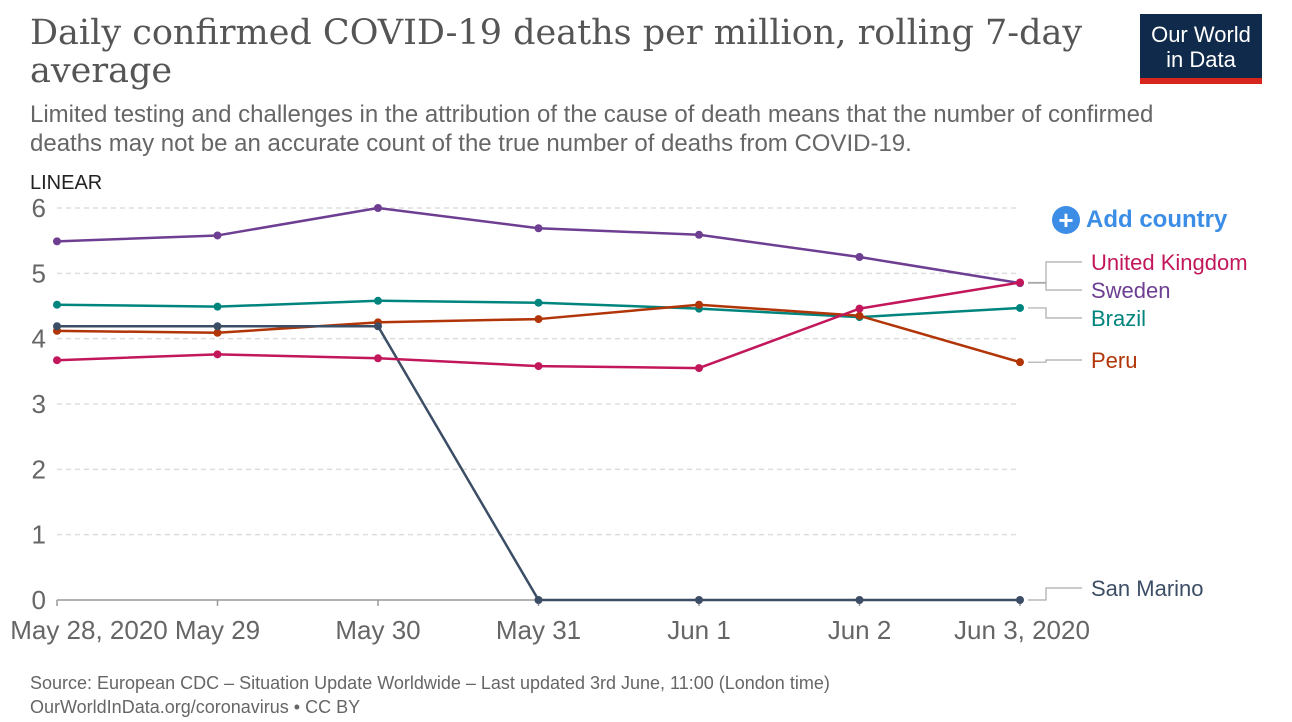  What do you see at coordinates (538, 245) in the screenshot?
I see `series-line-sweden` at bounding box center [538, 245].